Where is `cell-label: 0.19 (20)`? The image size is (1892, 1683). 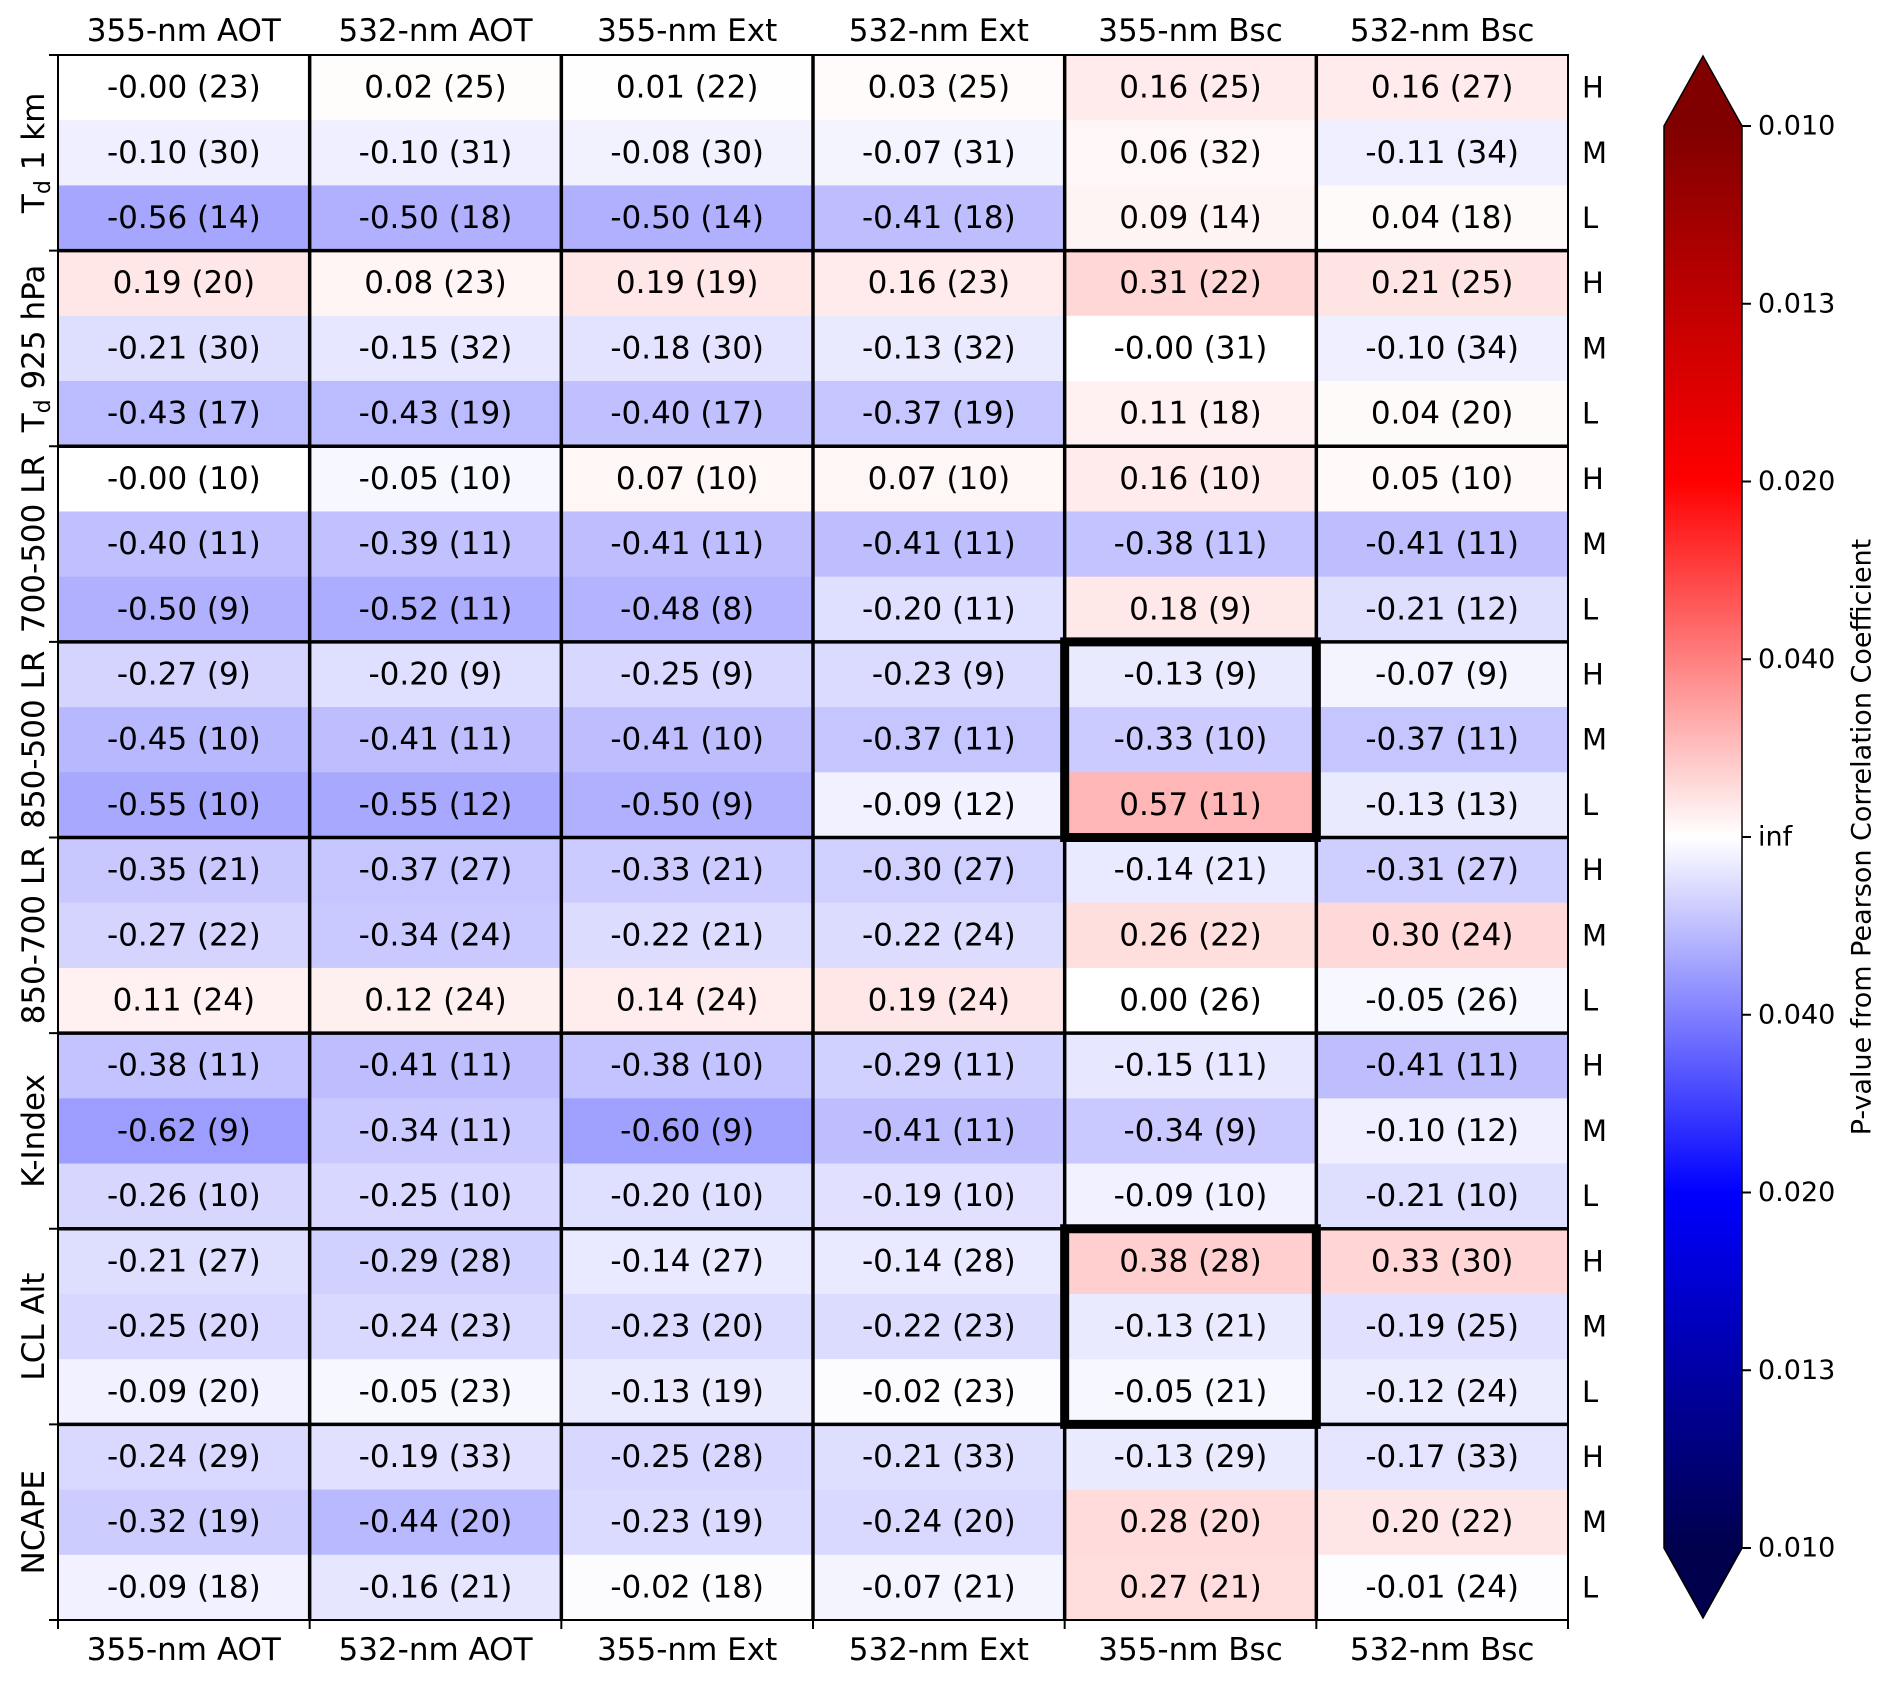
cell-label: 0.19 (20) is located at coordinates (184, 283).